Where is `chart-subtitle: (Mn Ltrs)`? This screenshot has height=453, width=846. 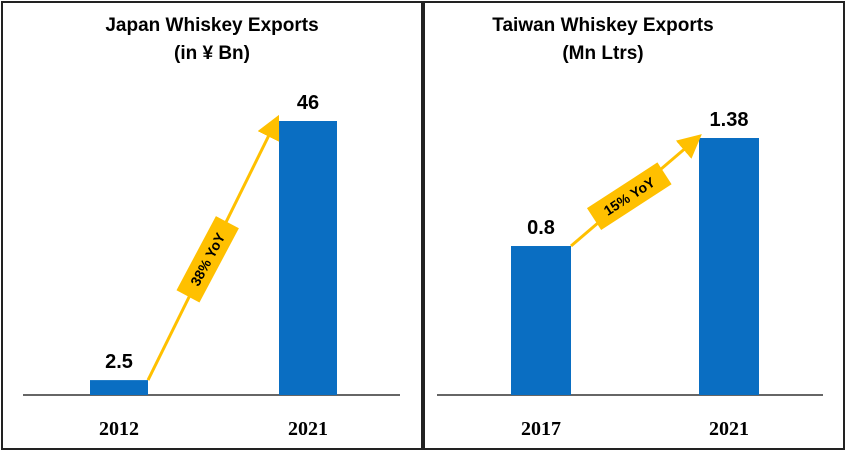 chart-subtitle: (Mn Ltrs) is located at coordinates (602, 53).